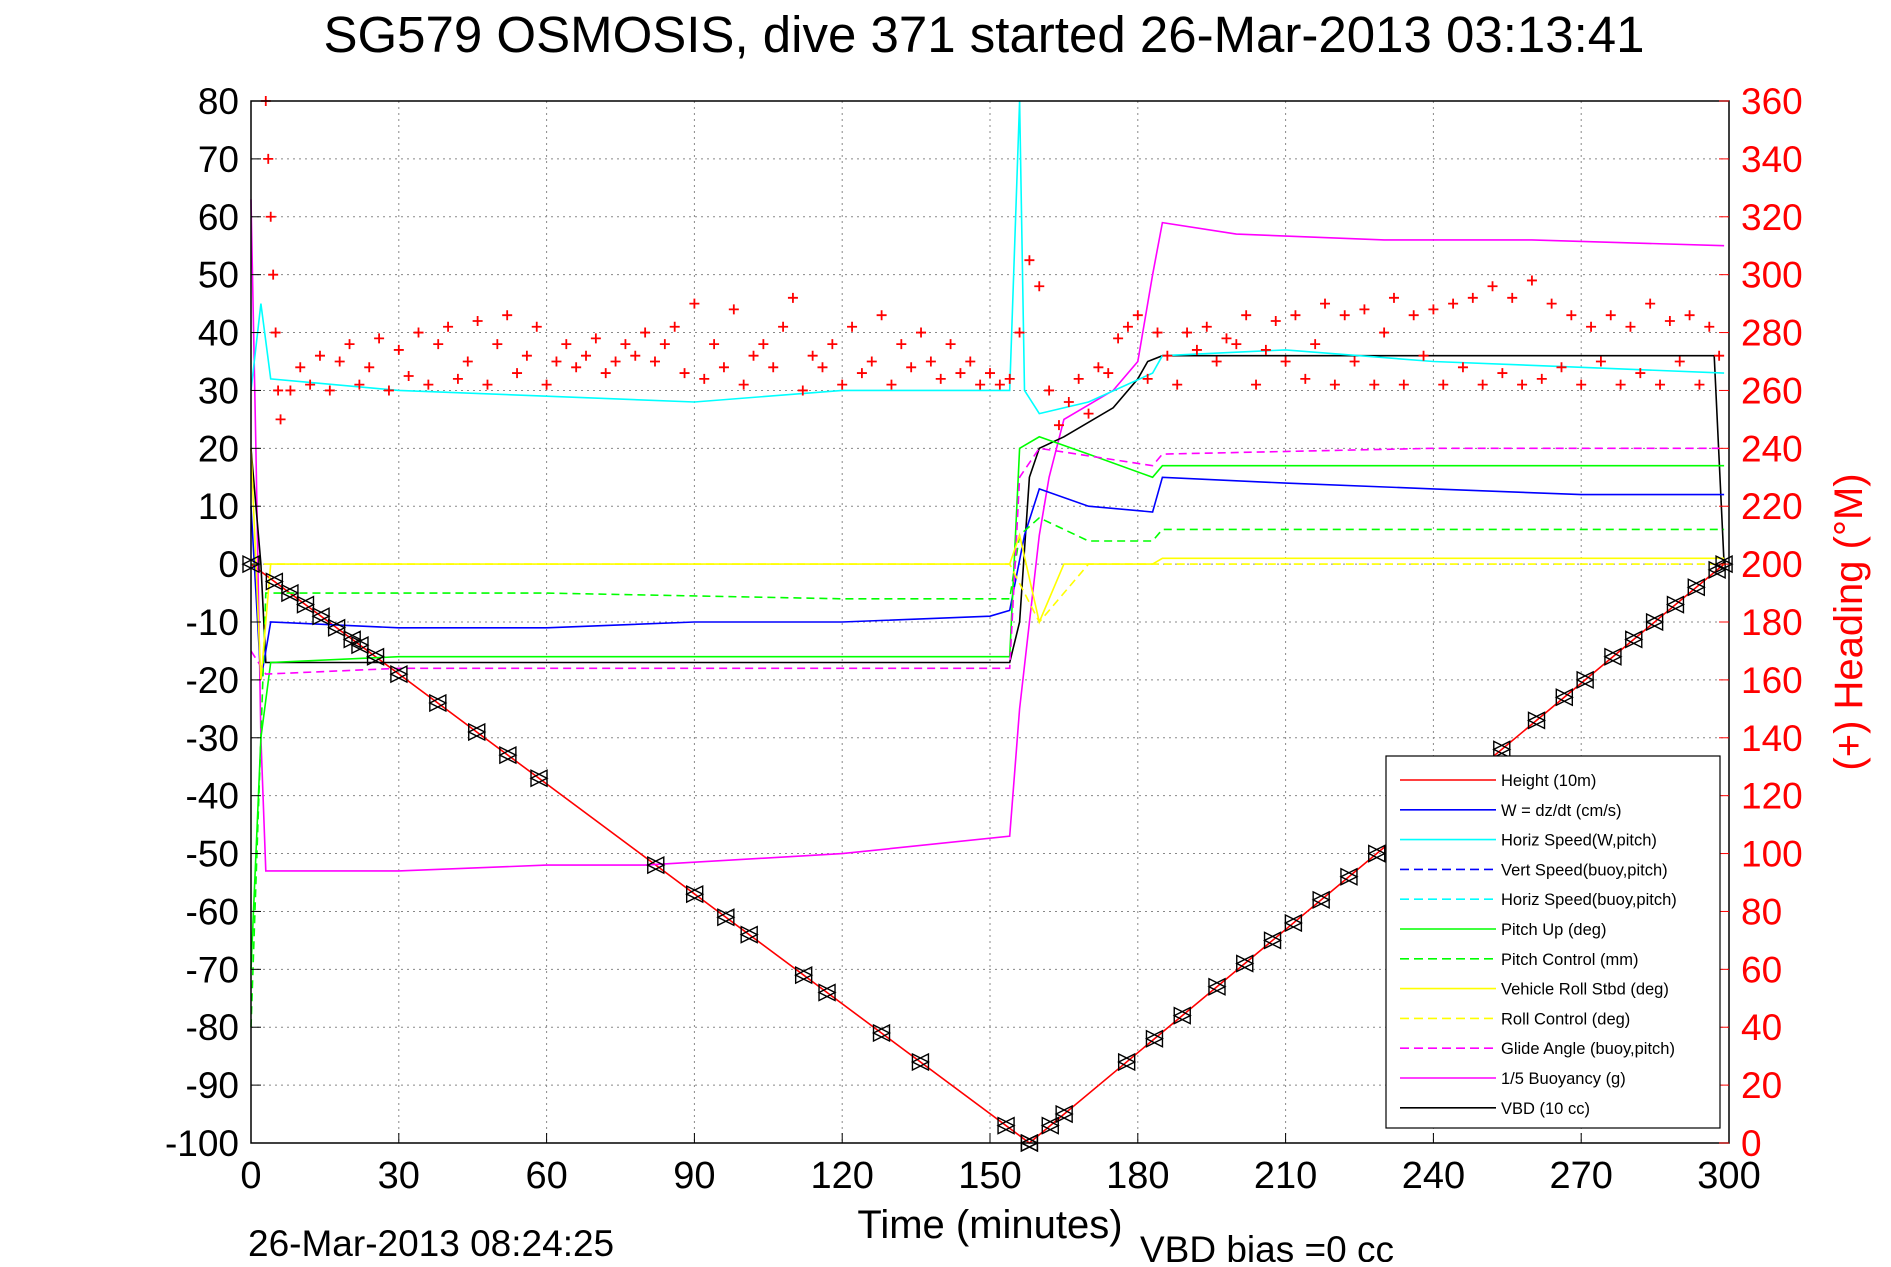  I want to click on x-tick-label: 0, so click(250, 1176).